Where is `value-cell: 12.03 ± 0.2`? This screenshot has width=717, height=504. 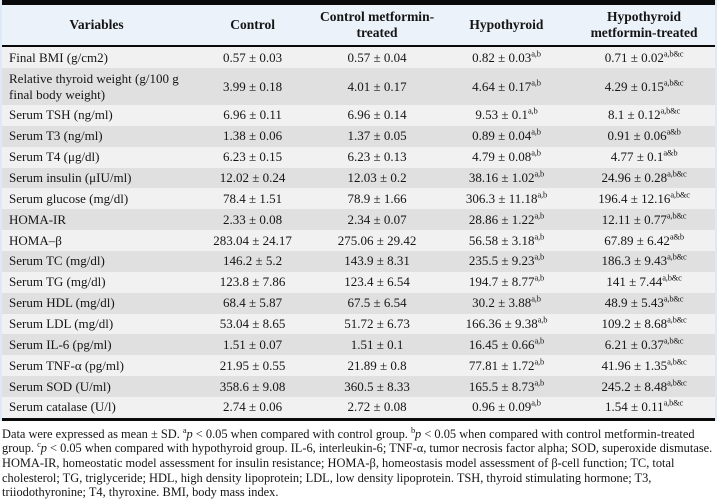
value-cell: 12.03 ± 0.2 is located at coordinates (377, 178).